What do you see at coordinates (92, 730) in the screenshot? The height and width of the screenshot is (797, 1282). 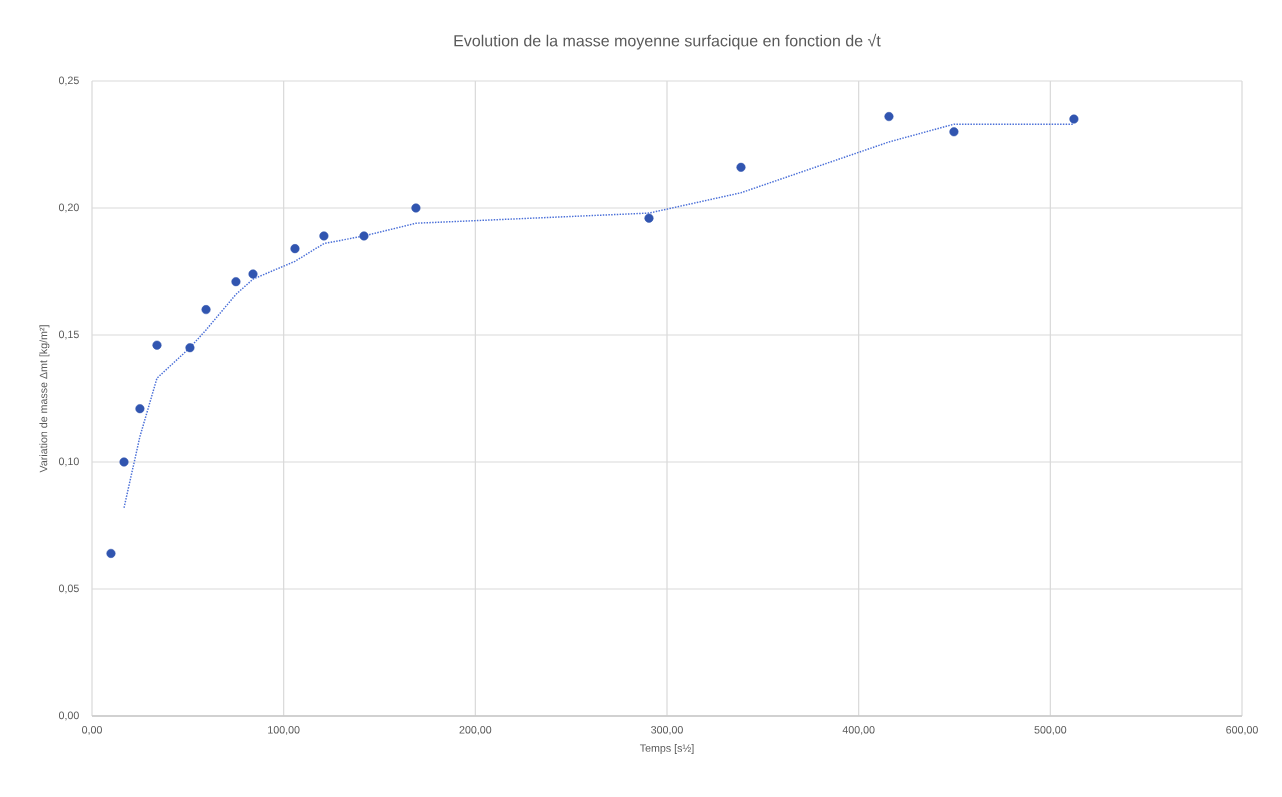 I see `x-tick-label: 0,00` at bounding box center [92, 730].